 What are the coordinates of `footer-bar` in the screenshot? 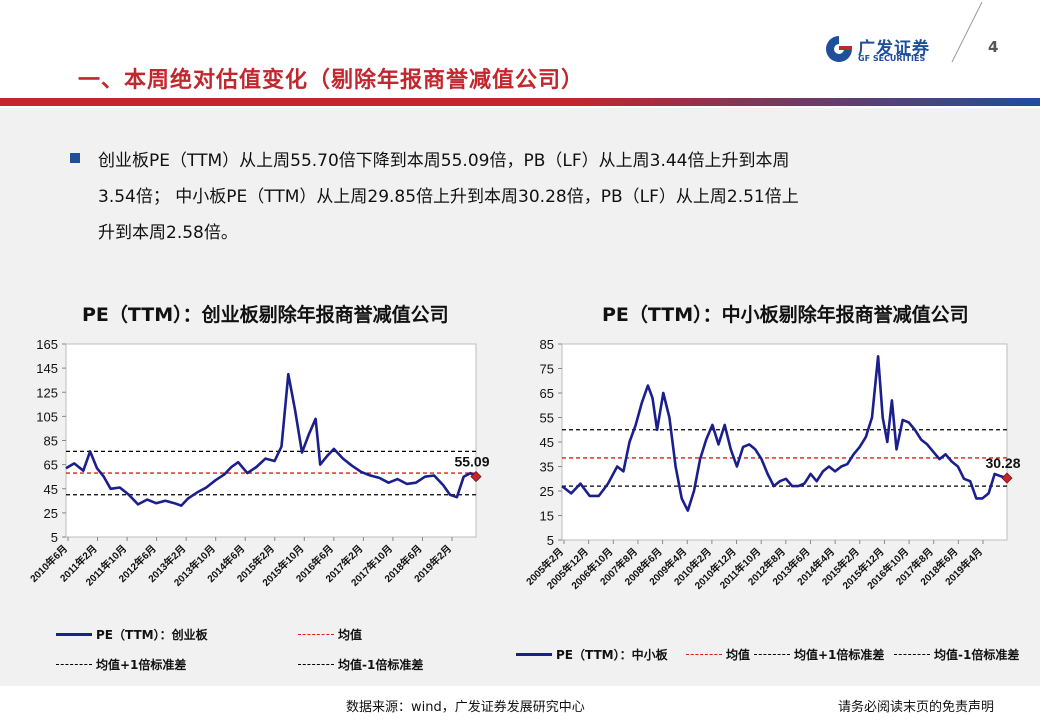 It's located at (520, 703).